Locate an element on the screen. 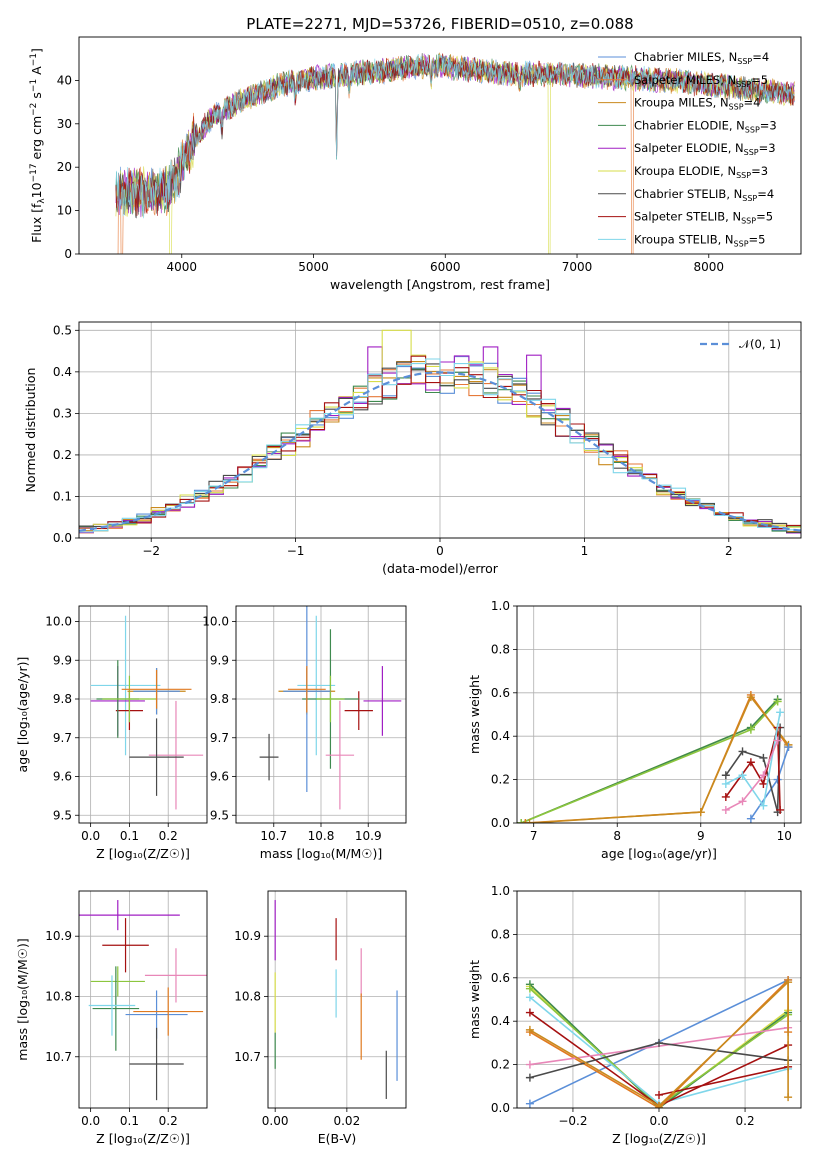  x-tick-label: 9 is located at coordinates (701, 836).